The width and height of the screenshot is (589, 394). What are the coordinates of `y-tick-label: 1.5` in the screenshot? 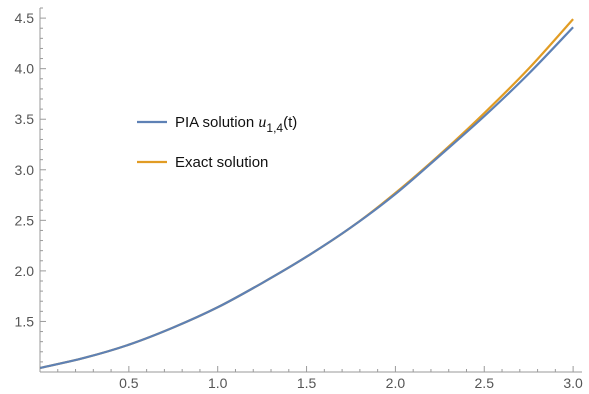 It's located at (25, 321).